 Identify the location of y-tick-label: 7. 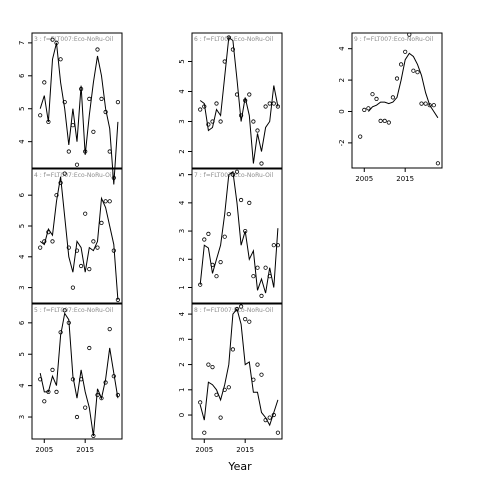
(22, 43).